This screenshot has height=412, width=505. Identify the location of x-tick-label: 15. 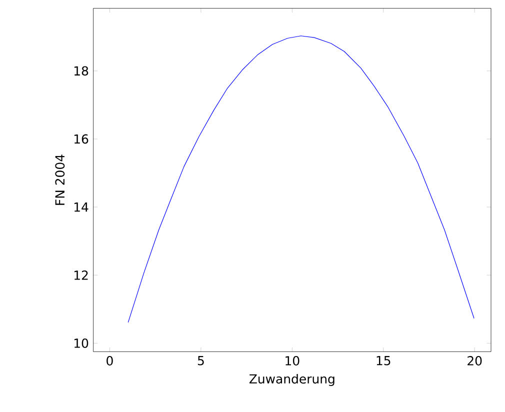
(383, 361).